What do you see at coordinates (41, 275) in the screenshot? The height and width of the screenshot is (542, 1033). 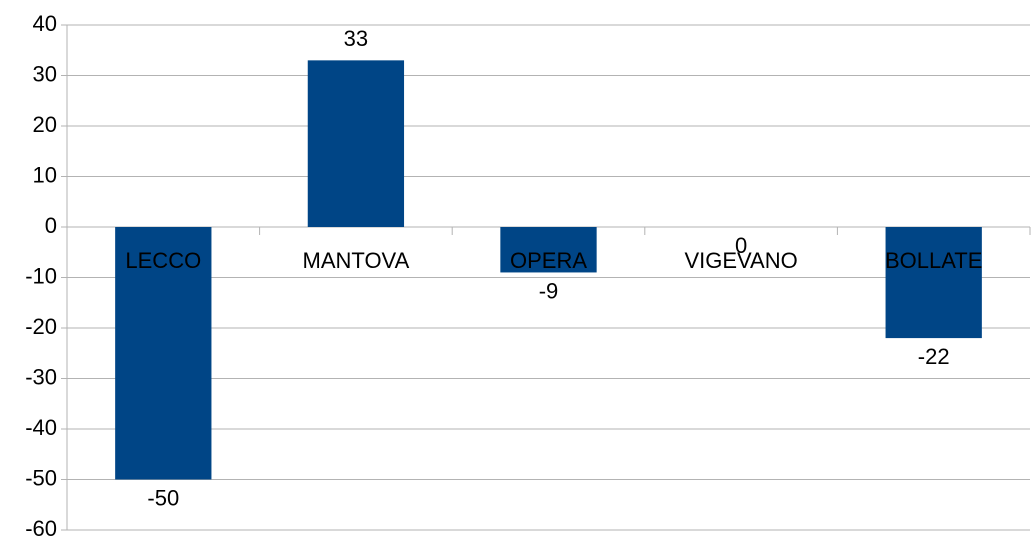 I see `y-tick-label: -10` at bounding box center [41, 275].